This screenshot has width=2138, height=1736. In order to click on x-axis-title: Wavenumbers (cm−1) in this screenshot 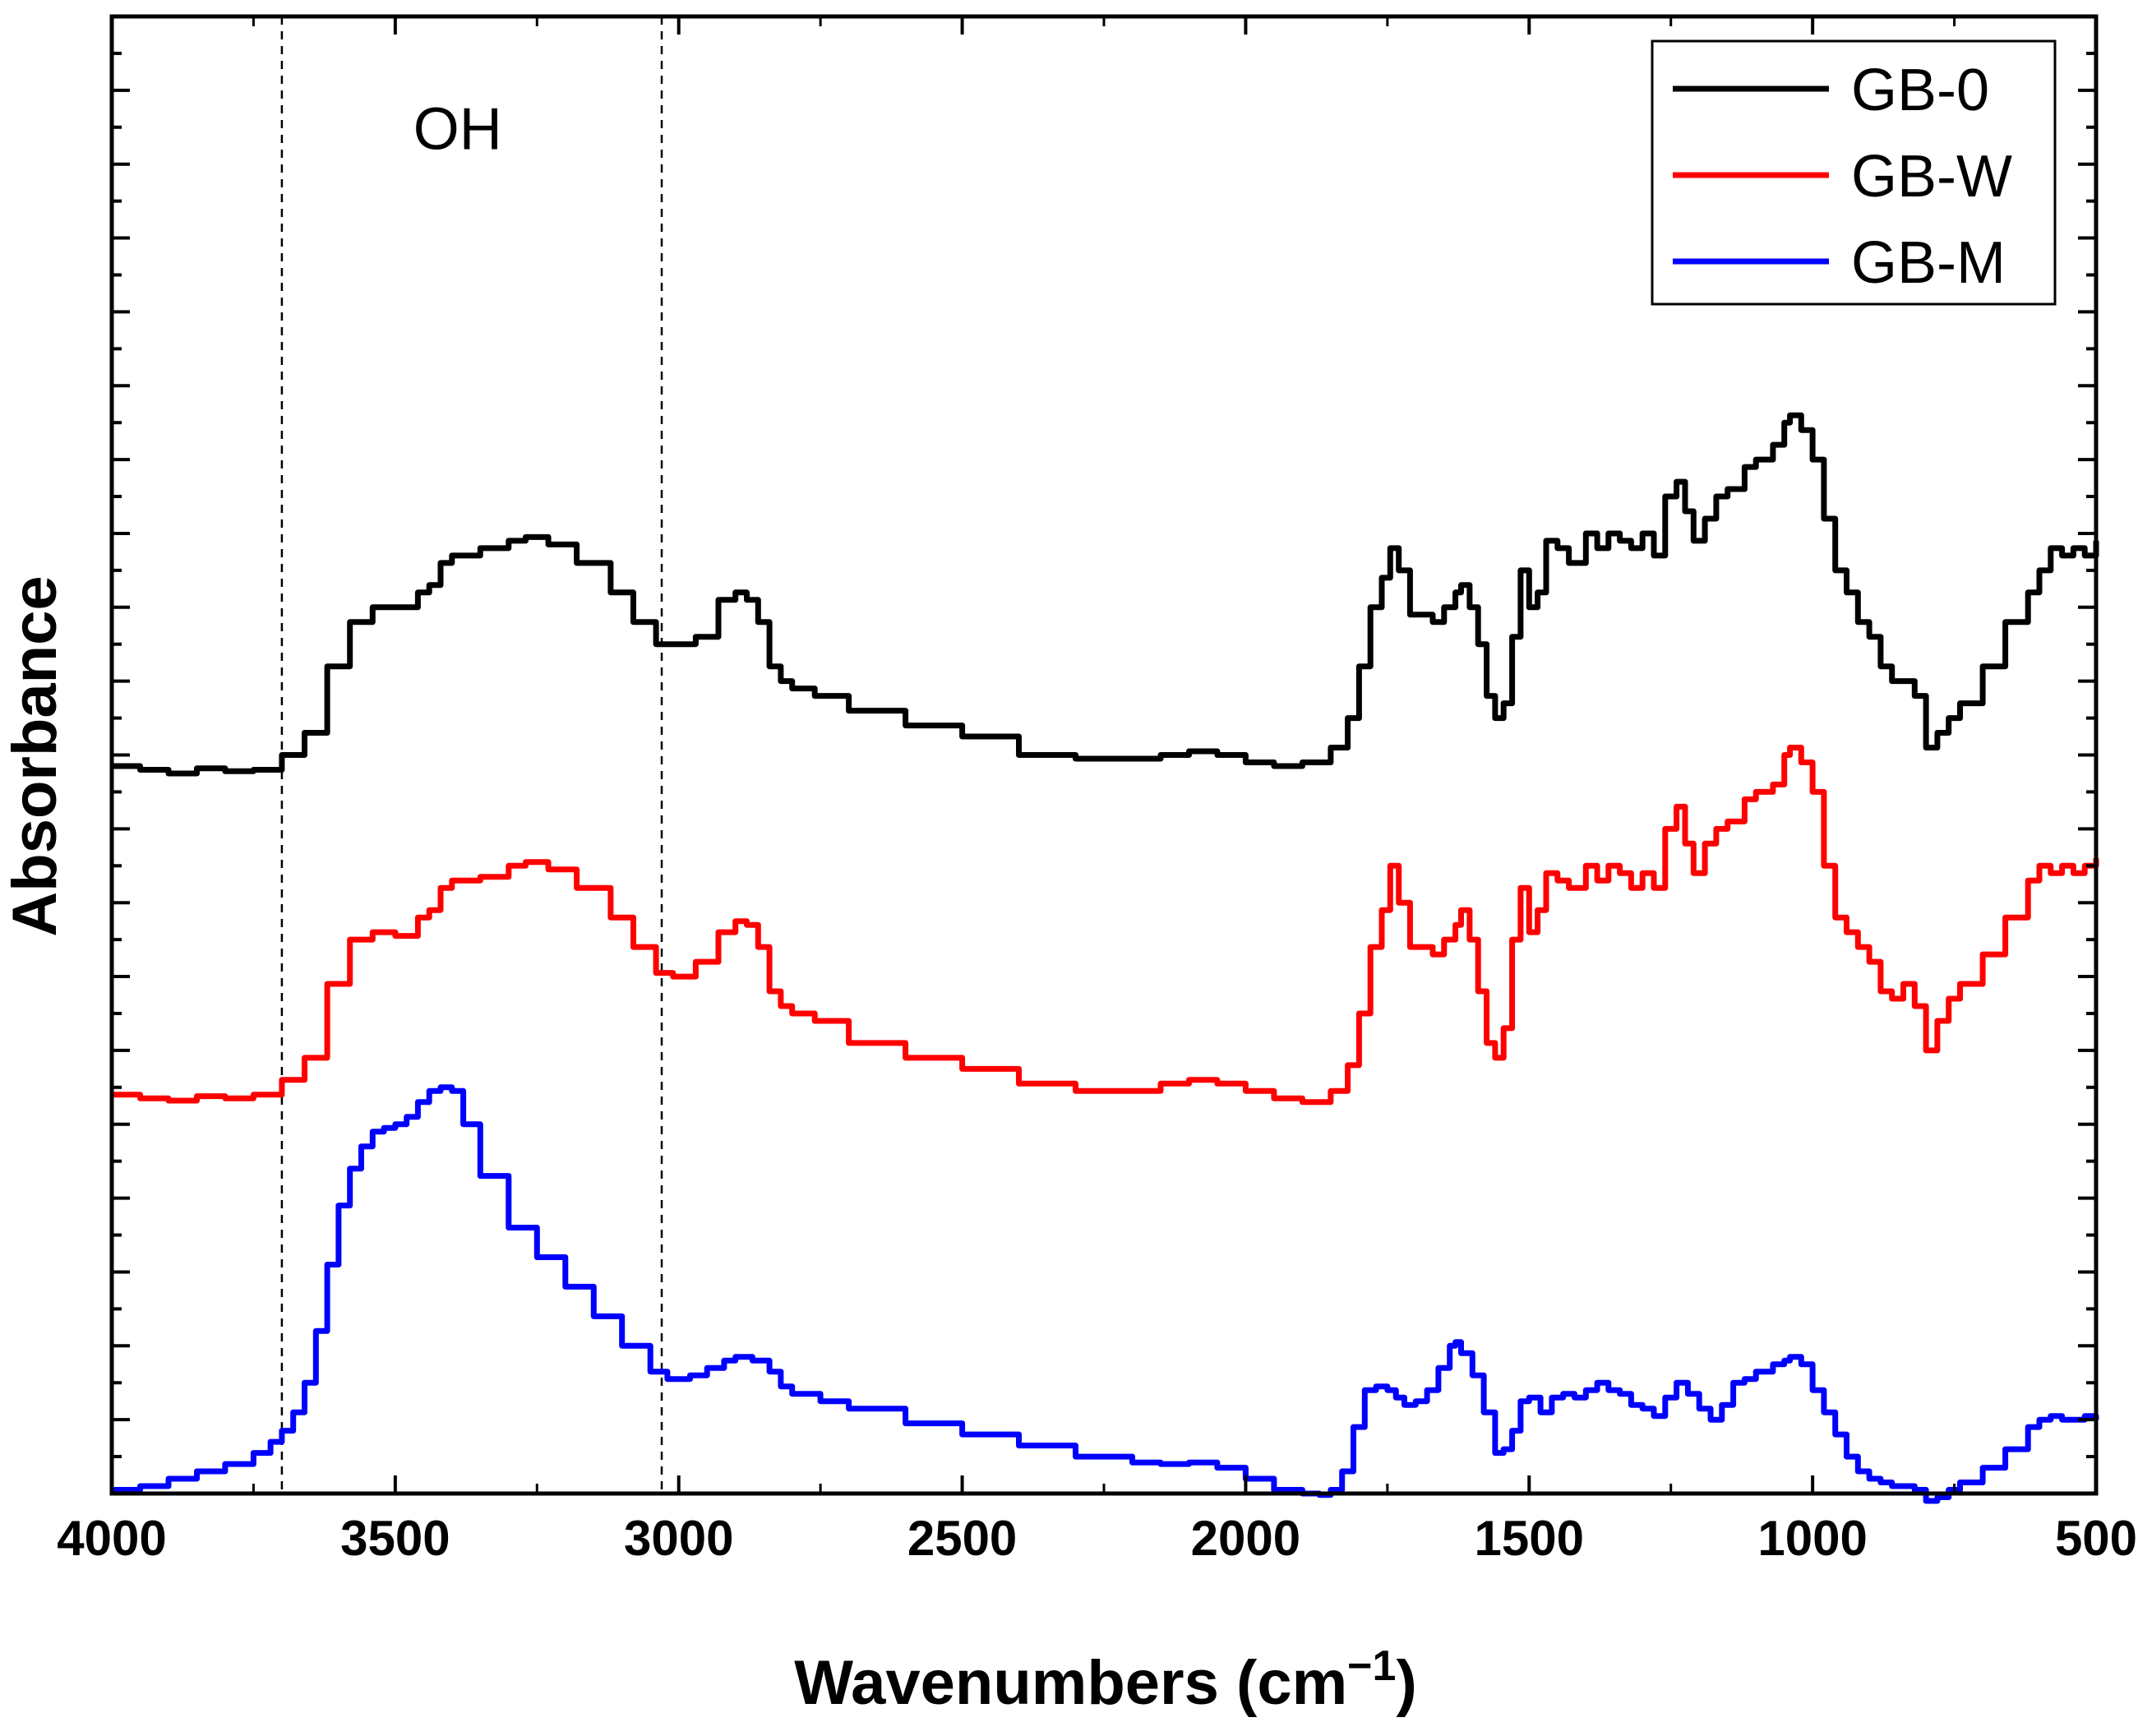, I will do `click(1105, 1680)`.